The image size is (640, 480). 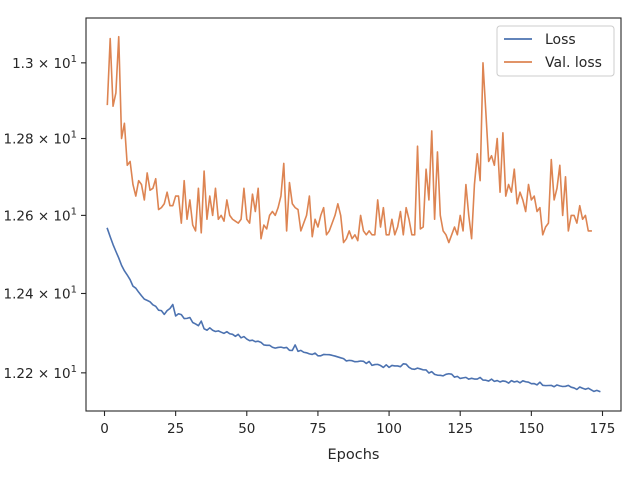 I want to click on y-tick-label: 1.26 × 10¹, so click(x=40, y=215).